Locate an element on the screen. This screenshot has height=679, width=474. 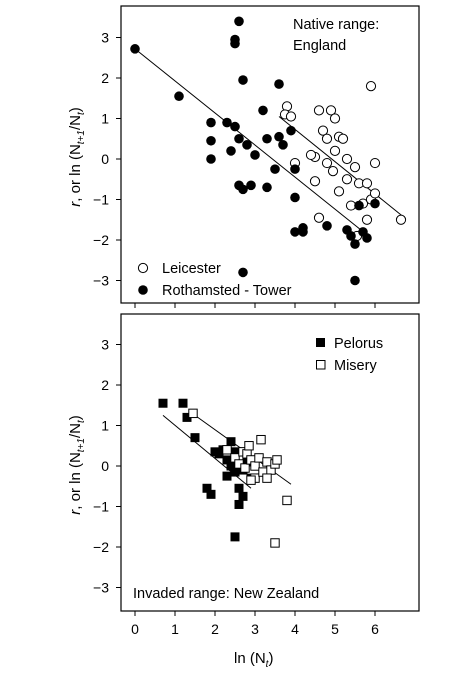
legend-marker-misery is located at coordinates (321, 365).